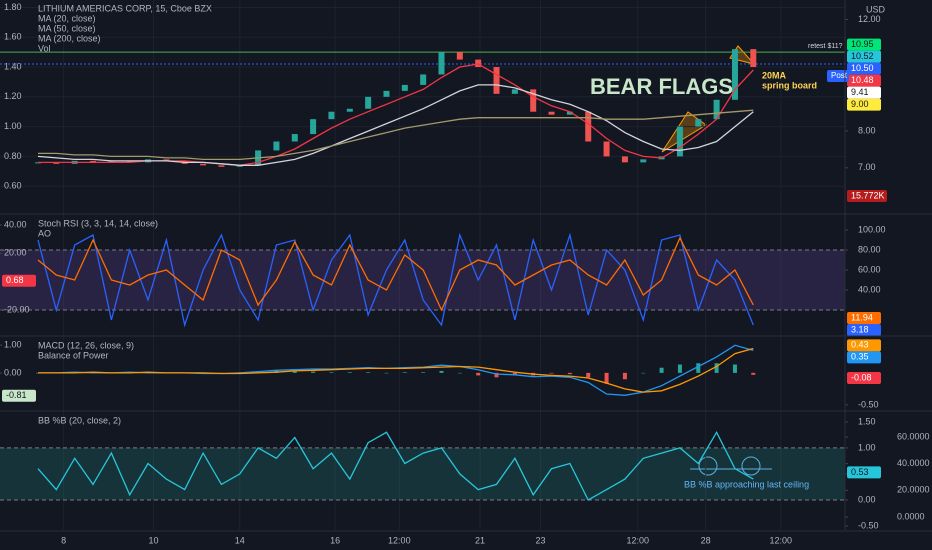 The width and height of the screenshot is (932, 550). What do you see at coordinates (13, 156) in the screenshot?
I see `y-tick-label: 0.80` at bounding box center [13, 156].